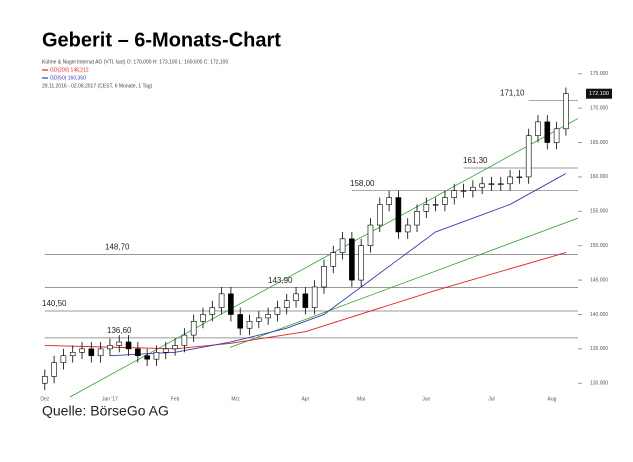  I want to click on source: Quelle: BörseGo AG, so click(105, 411).